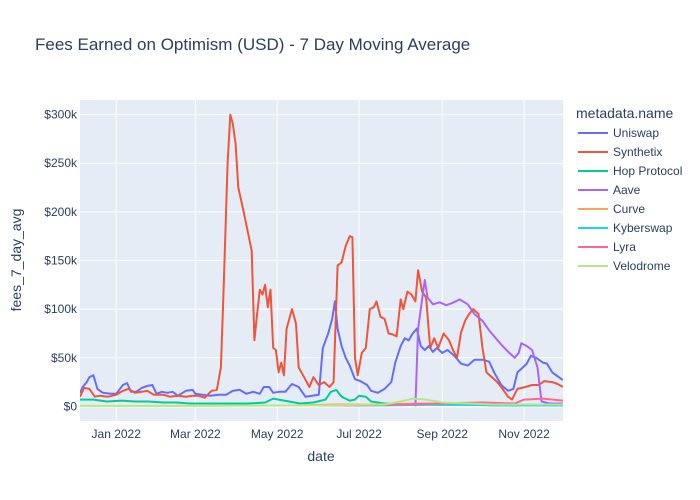  I want to click on x-axis-title: date, so click(320, 456).